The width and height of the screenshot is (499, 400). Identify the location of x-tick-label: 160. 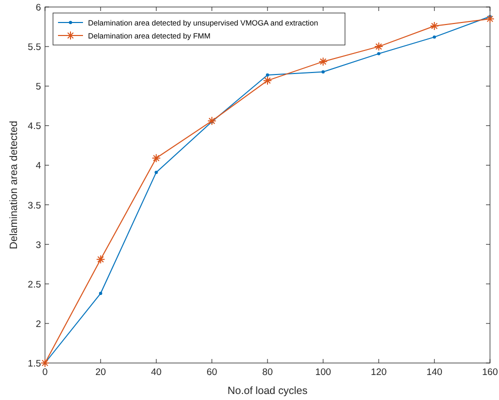
(490, 372).